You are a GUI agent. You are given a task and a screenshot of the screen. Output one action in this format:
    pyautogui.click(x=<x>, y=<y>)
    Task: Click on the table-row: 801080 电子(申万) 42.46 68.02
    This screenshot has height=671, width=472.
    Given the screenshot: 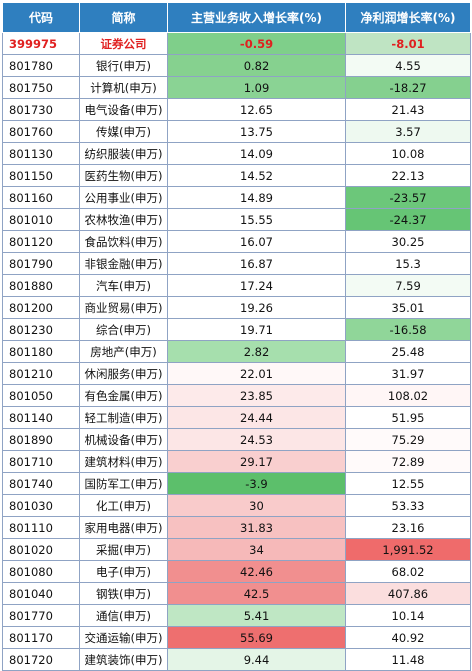 What is the action you would take?
    pyautogui.click(x=236, y=571)
    